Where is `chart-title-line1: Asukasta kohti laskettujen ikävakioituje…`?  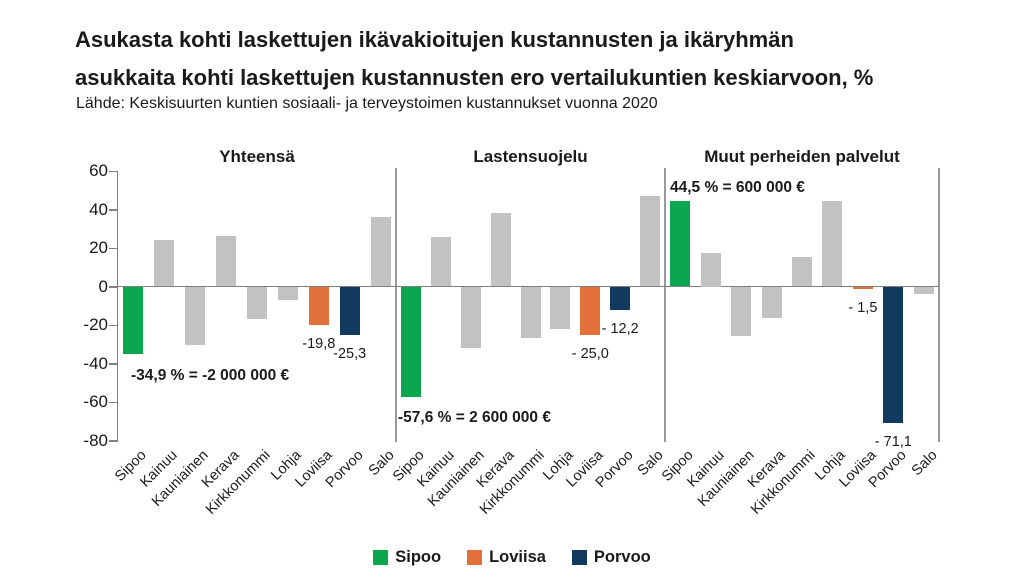 chart-title-line1: Asukasta kohti laskettujen ikävakioituje… is located at coordinates (434, 39).